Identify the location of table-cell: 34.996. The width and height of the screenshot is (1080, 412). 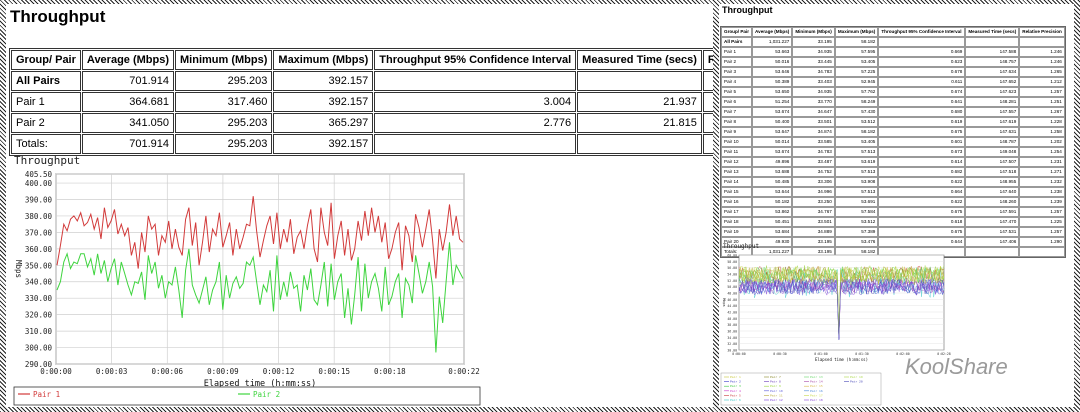
(813, 192).